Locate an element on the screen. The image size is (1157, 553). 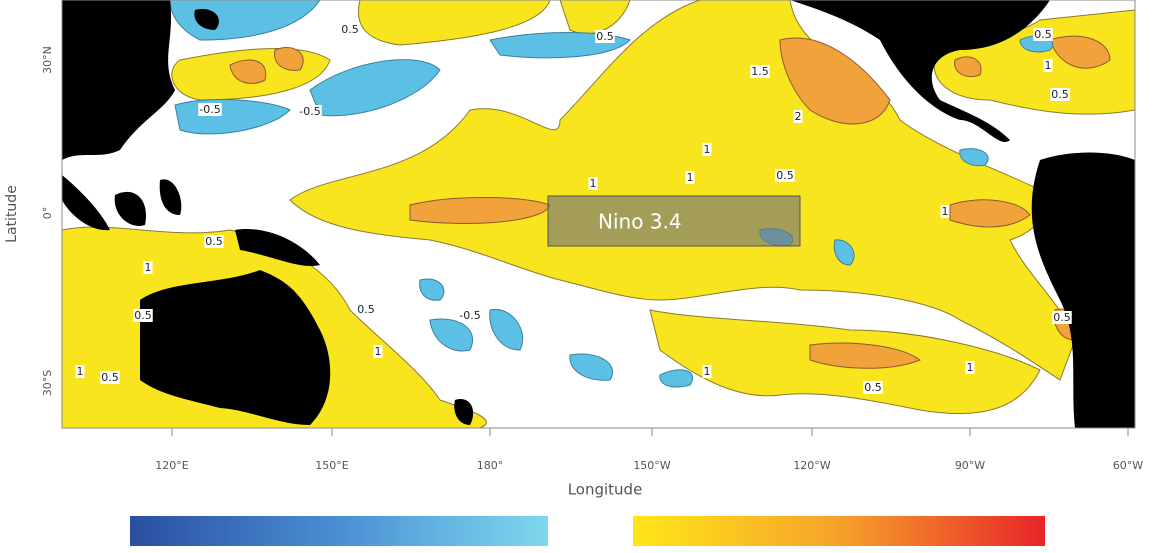
contour-label: 2 is located at coordinates (798, 116).